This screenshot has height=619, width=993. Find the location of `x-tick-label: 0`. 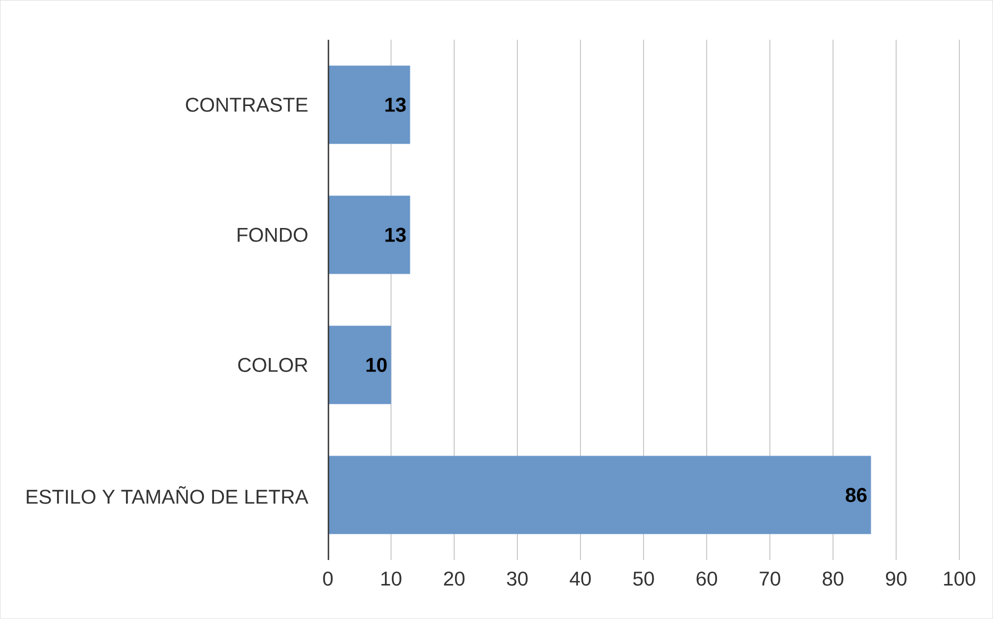

x-tick-label: 0 is located at coordinates (328, 579).